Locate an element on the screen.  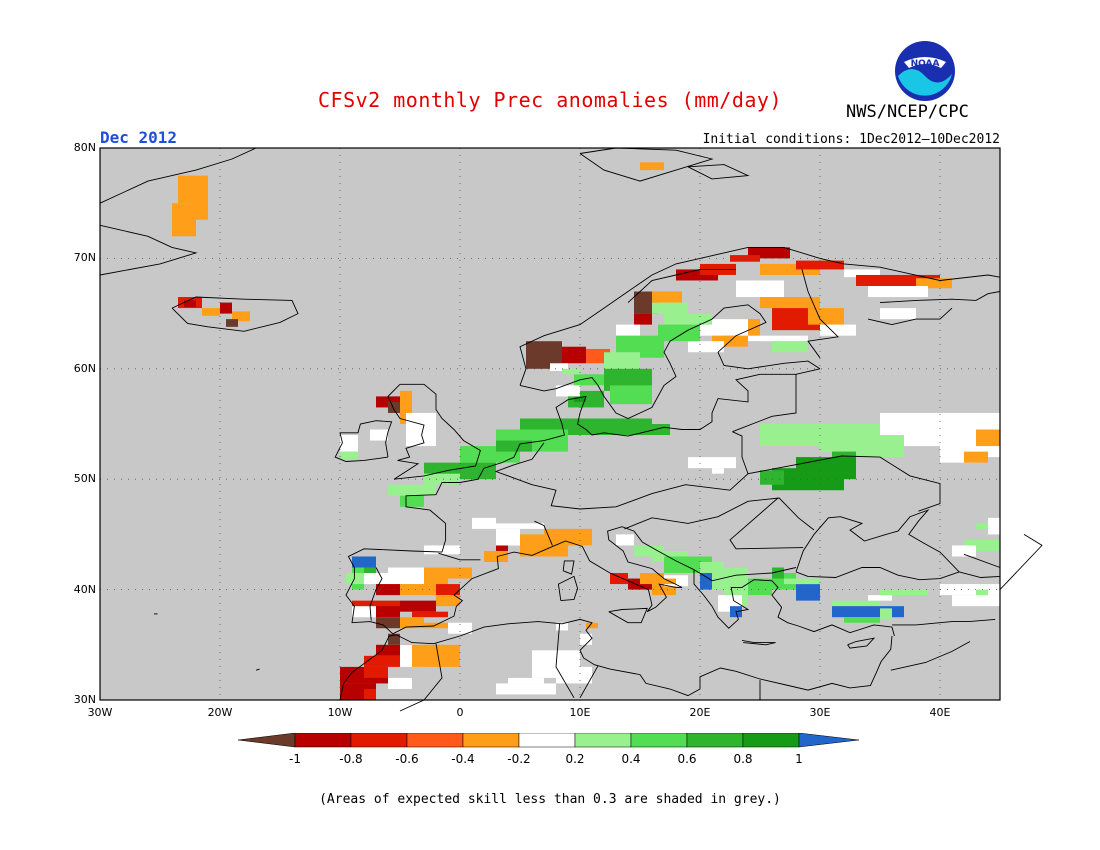
latitude-label: 70N is located at coordinates (84, 258).